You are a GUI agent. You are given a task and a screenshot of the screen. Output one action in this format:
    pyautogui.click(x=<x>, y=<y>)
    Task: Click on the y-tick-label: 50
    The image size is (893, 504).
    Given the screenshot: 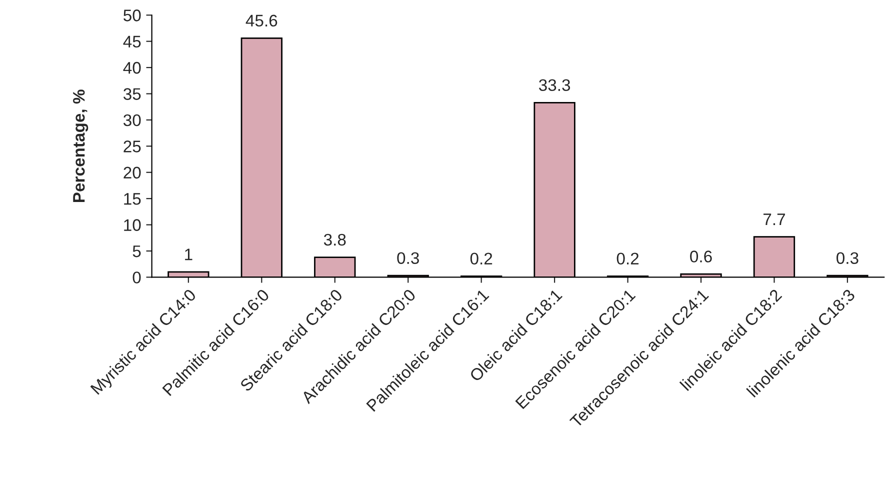 What is the action you would take?
    pyautogui.click(x=132, y=16)
    